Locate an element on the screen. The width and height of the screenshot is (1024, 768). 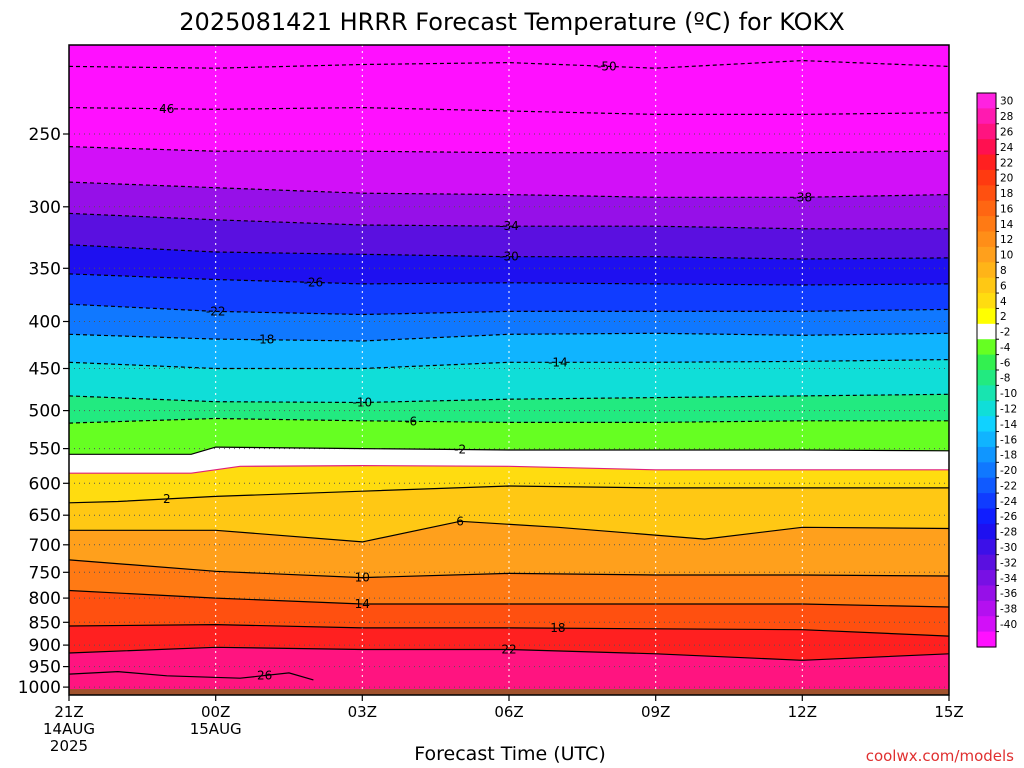
colorbar-label: 14 is located at coordinates (1007, 225).